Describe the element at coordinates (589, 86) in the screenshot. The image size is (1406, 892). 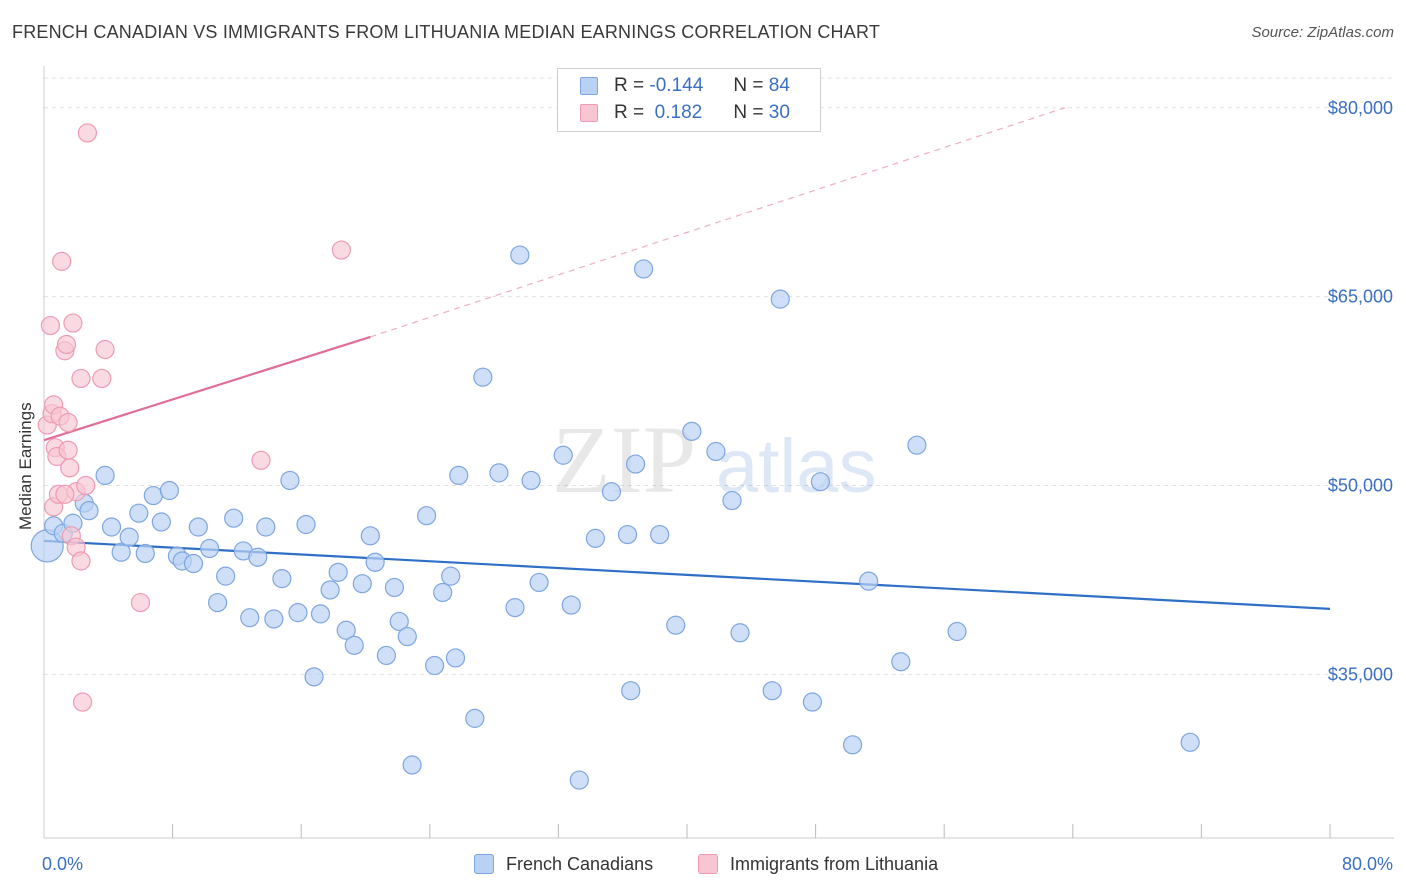
I see `legend-swatch-blue` at that location.